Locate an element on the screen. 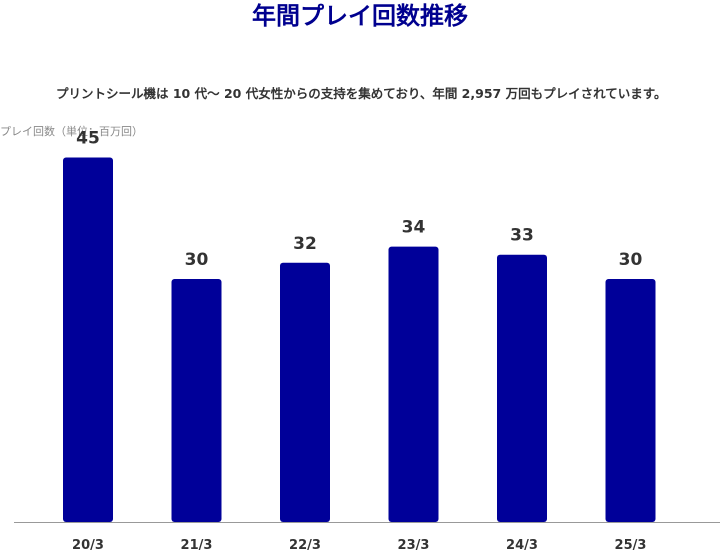 This screenshot has height=553, width=720. x-tick-label-22/3: 22/3 is located at coordinates (305, 545).